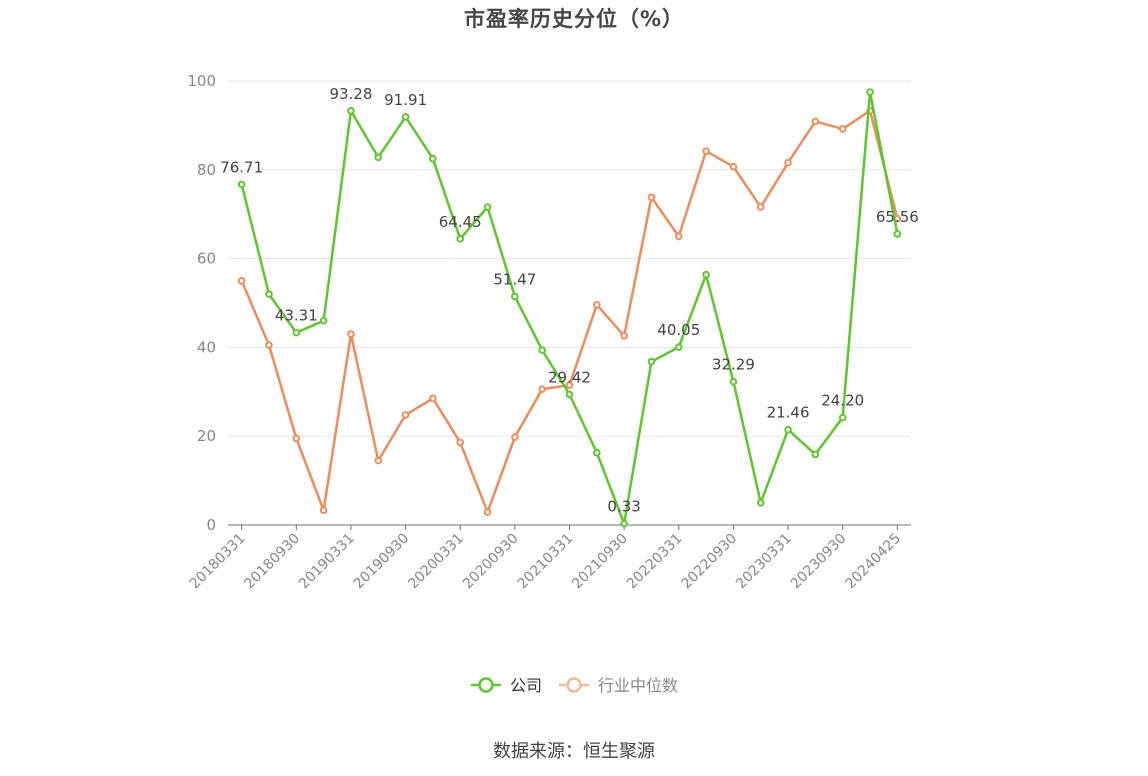  I want to click on y-tick-label: 100, so click(201, 81).